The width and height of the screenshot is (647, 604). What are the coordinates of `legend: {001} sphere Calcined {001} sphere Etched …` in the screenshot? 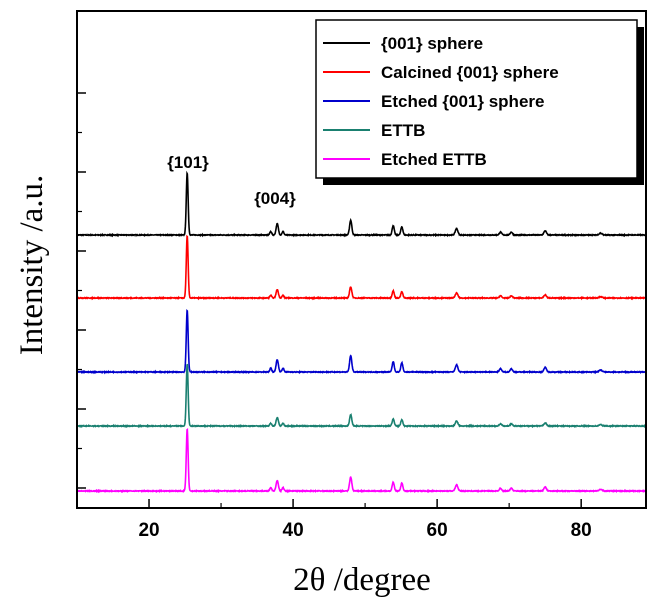 It's located at (479, 102).